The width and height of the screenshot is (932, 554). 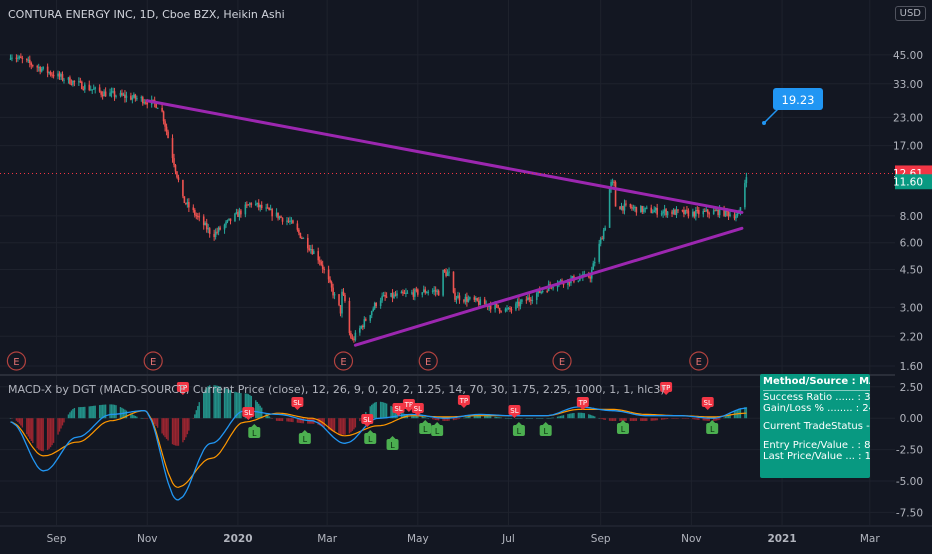 What do you see at coordinates (518, 423) in the screenshot?
I see `long-pointer` at bounding box center [518, 423].